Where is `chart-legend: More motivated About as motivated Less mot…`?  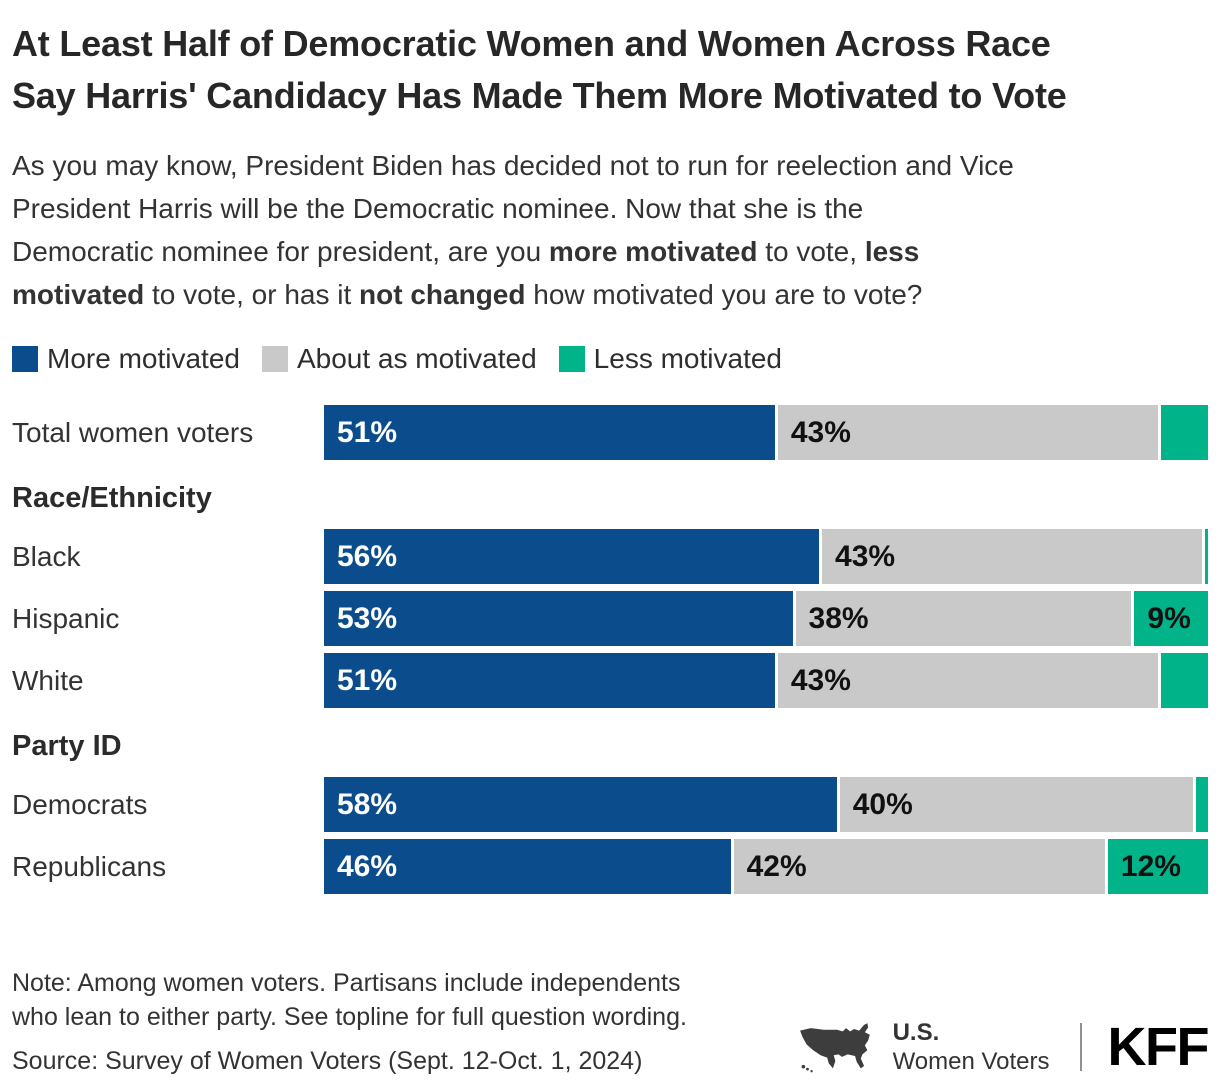 chart-legend: More motivated About as motivated Less mot… is located at coordinates (610, 359).